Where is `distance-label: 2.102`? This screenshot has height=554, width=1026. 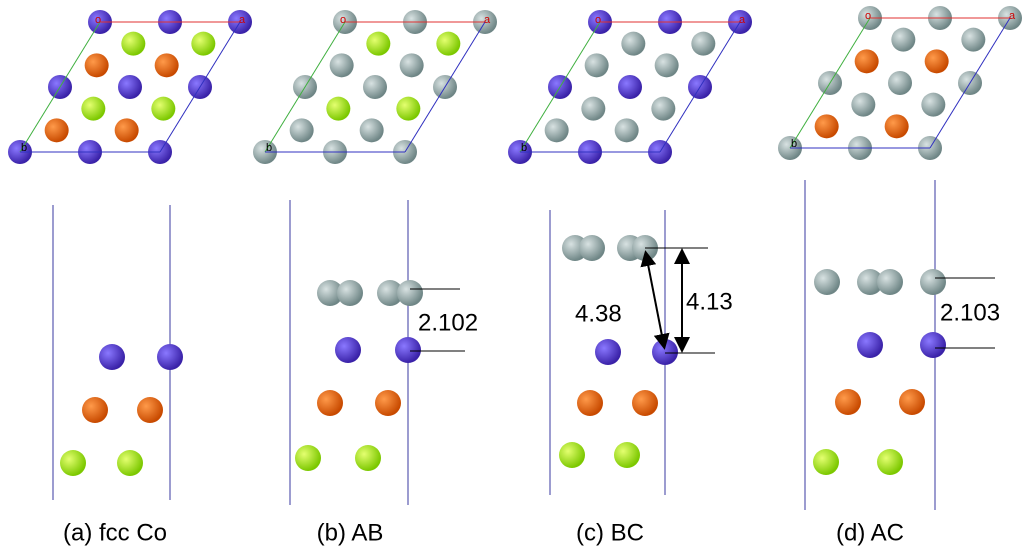 distance-label: 2.102 is located at coordinates (448, 322).